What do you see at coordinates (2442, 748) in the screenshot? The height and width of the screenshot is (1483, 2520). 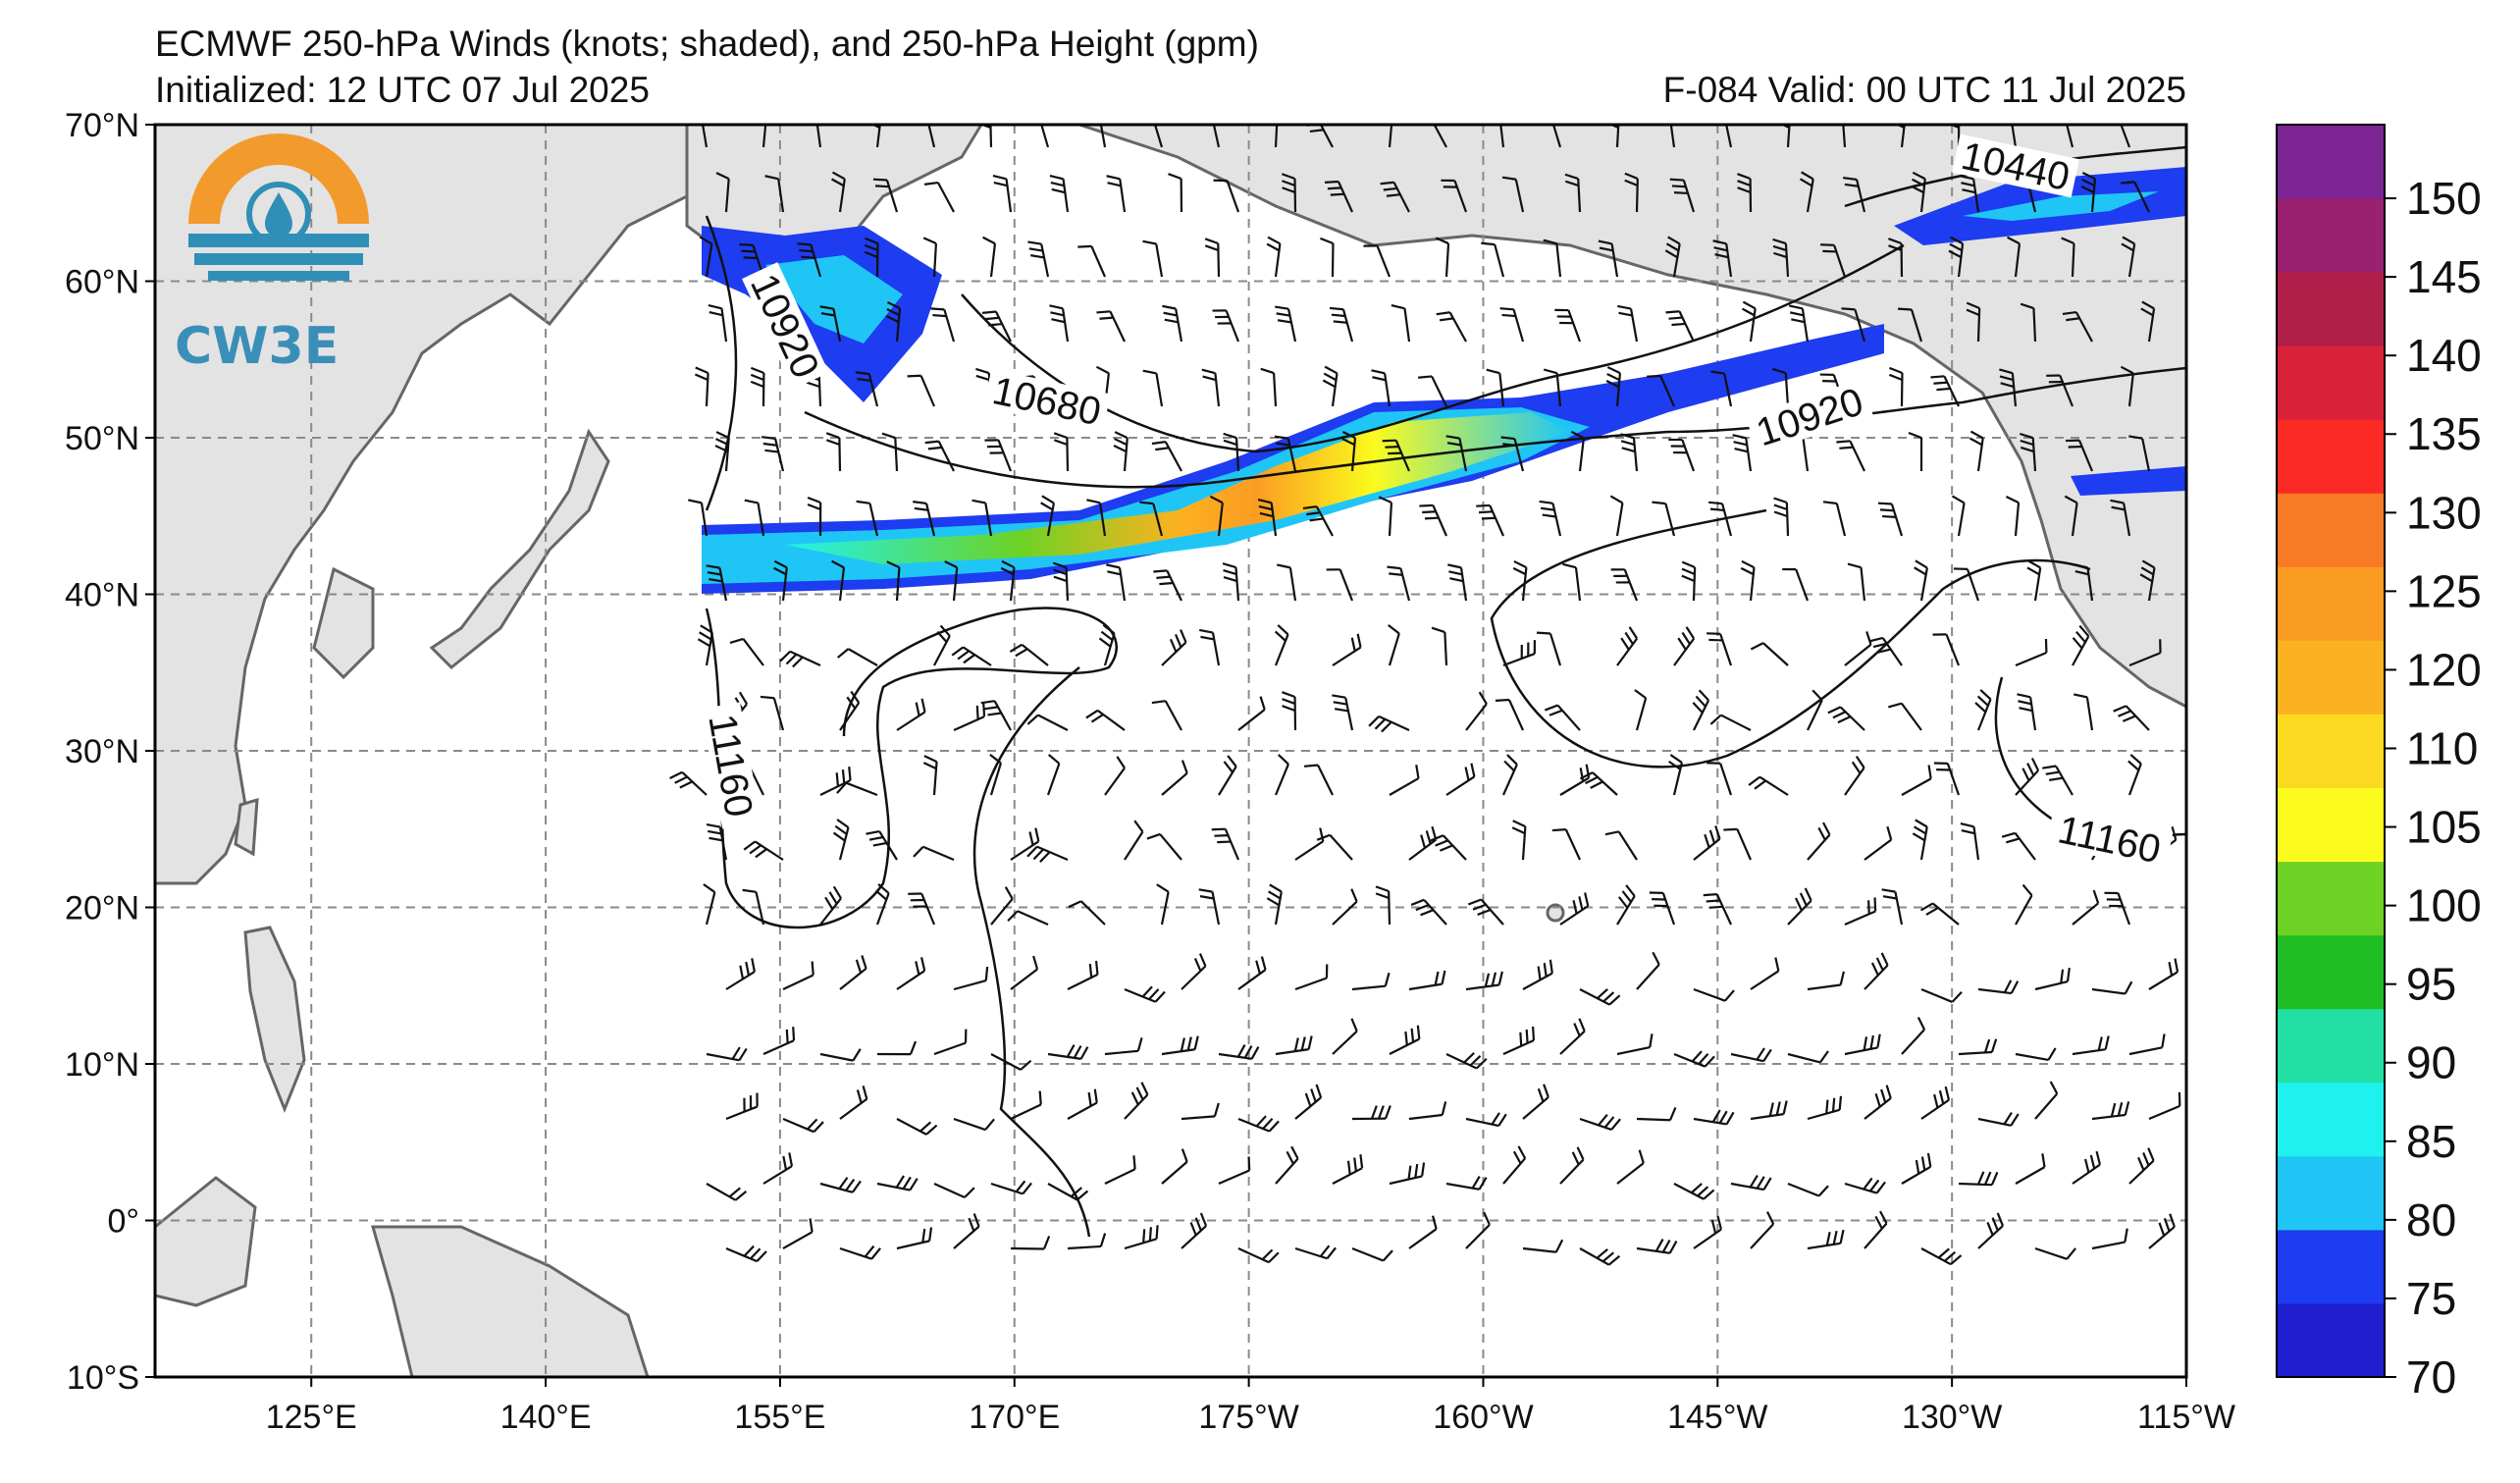 I see `colorbar-label: 110` at bounding box center [2442, 748].